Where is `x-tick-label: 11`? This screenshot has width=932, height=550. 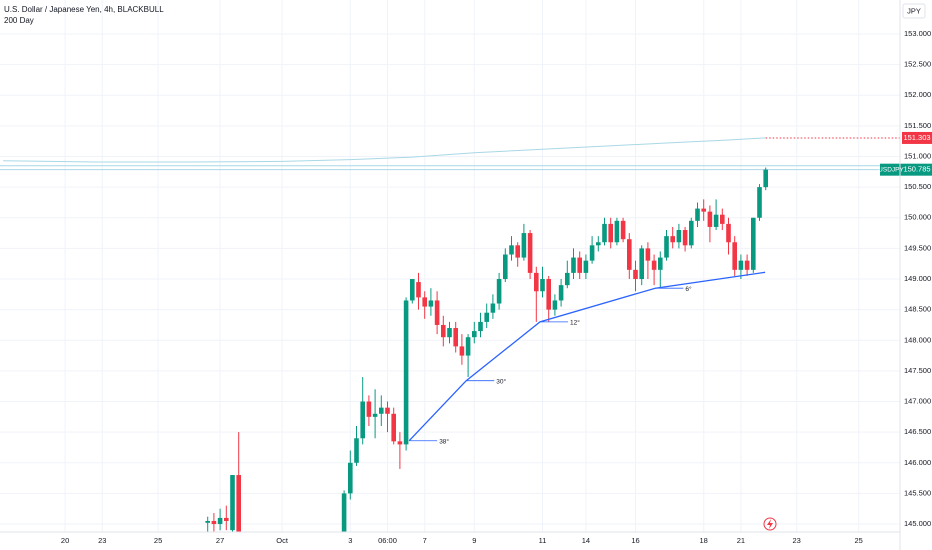
x-tick-label: 11 is located at coordinates (543, 540).